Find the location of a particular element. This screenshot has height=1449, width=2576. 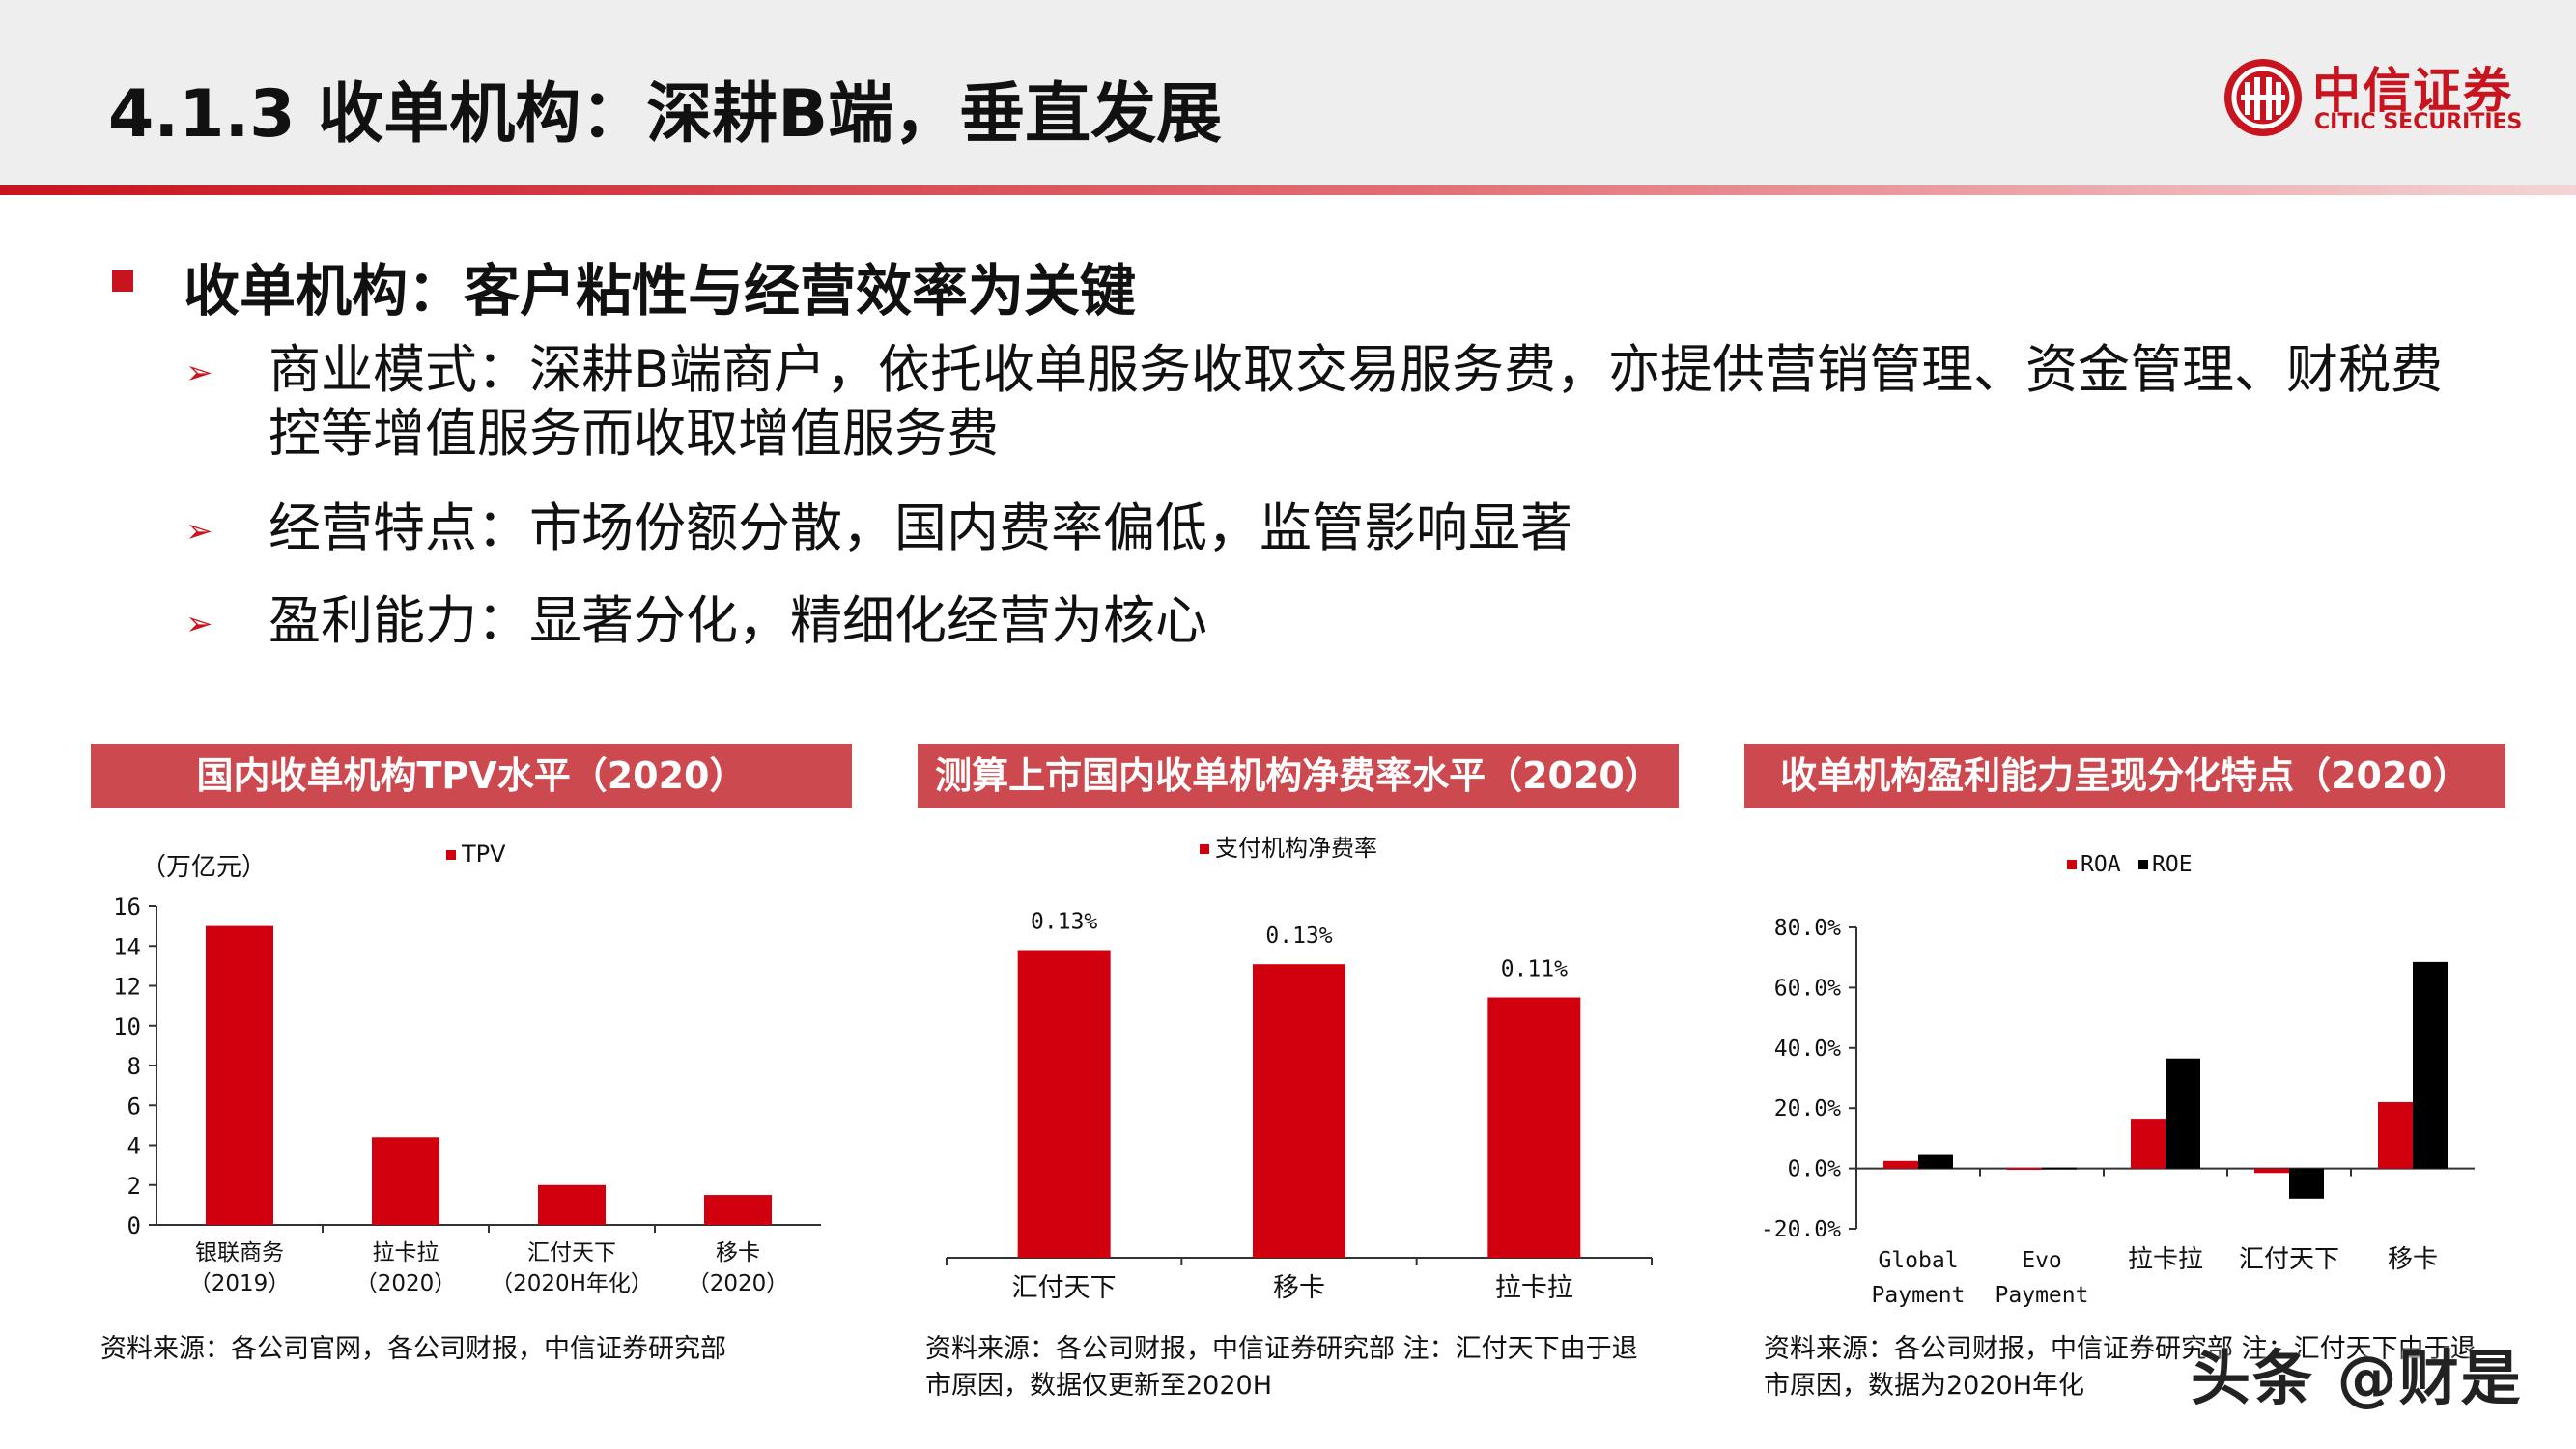

data-label: 0.11% is located at coordinates (1534, 969).